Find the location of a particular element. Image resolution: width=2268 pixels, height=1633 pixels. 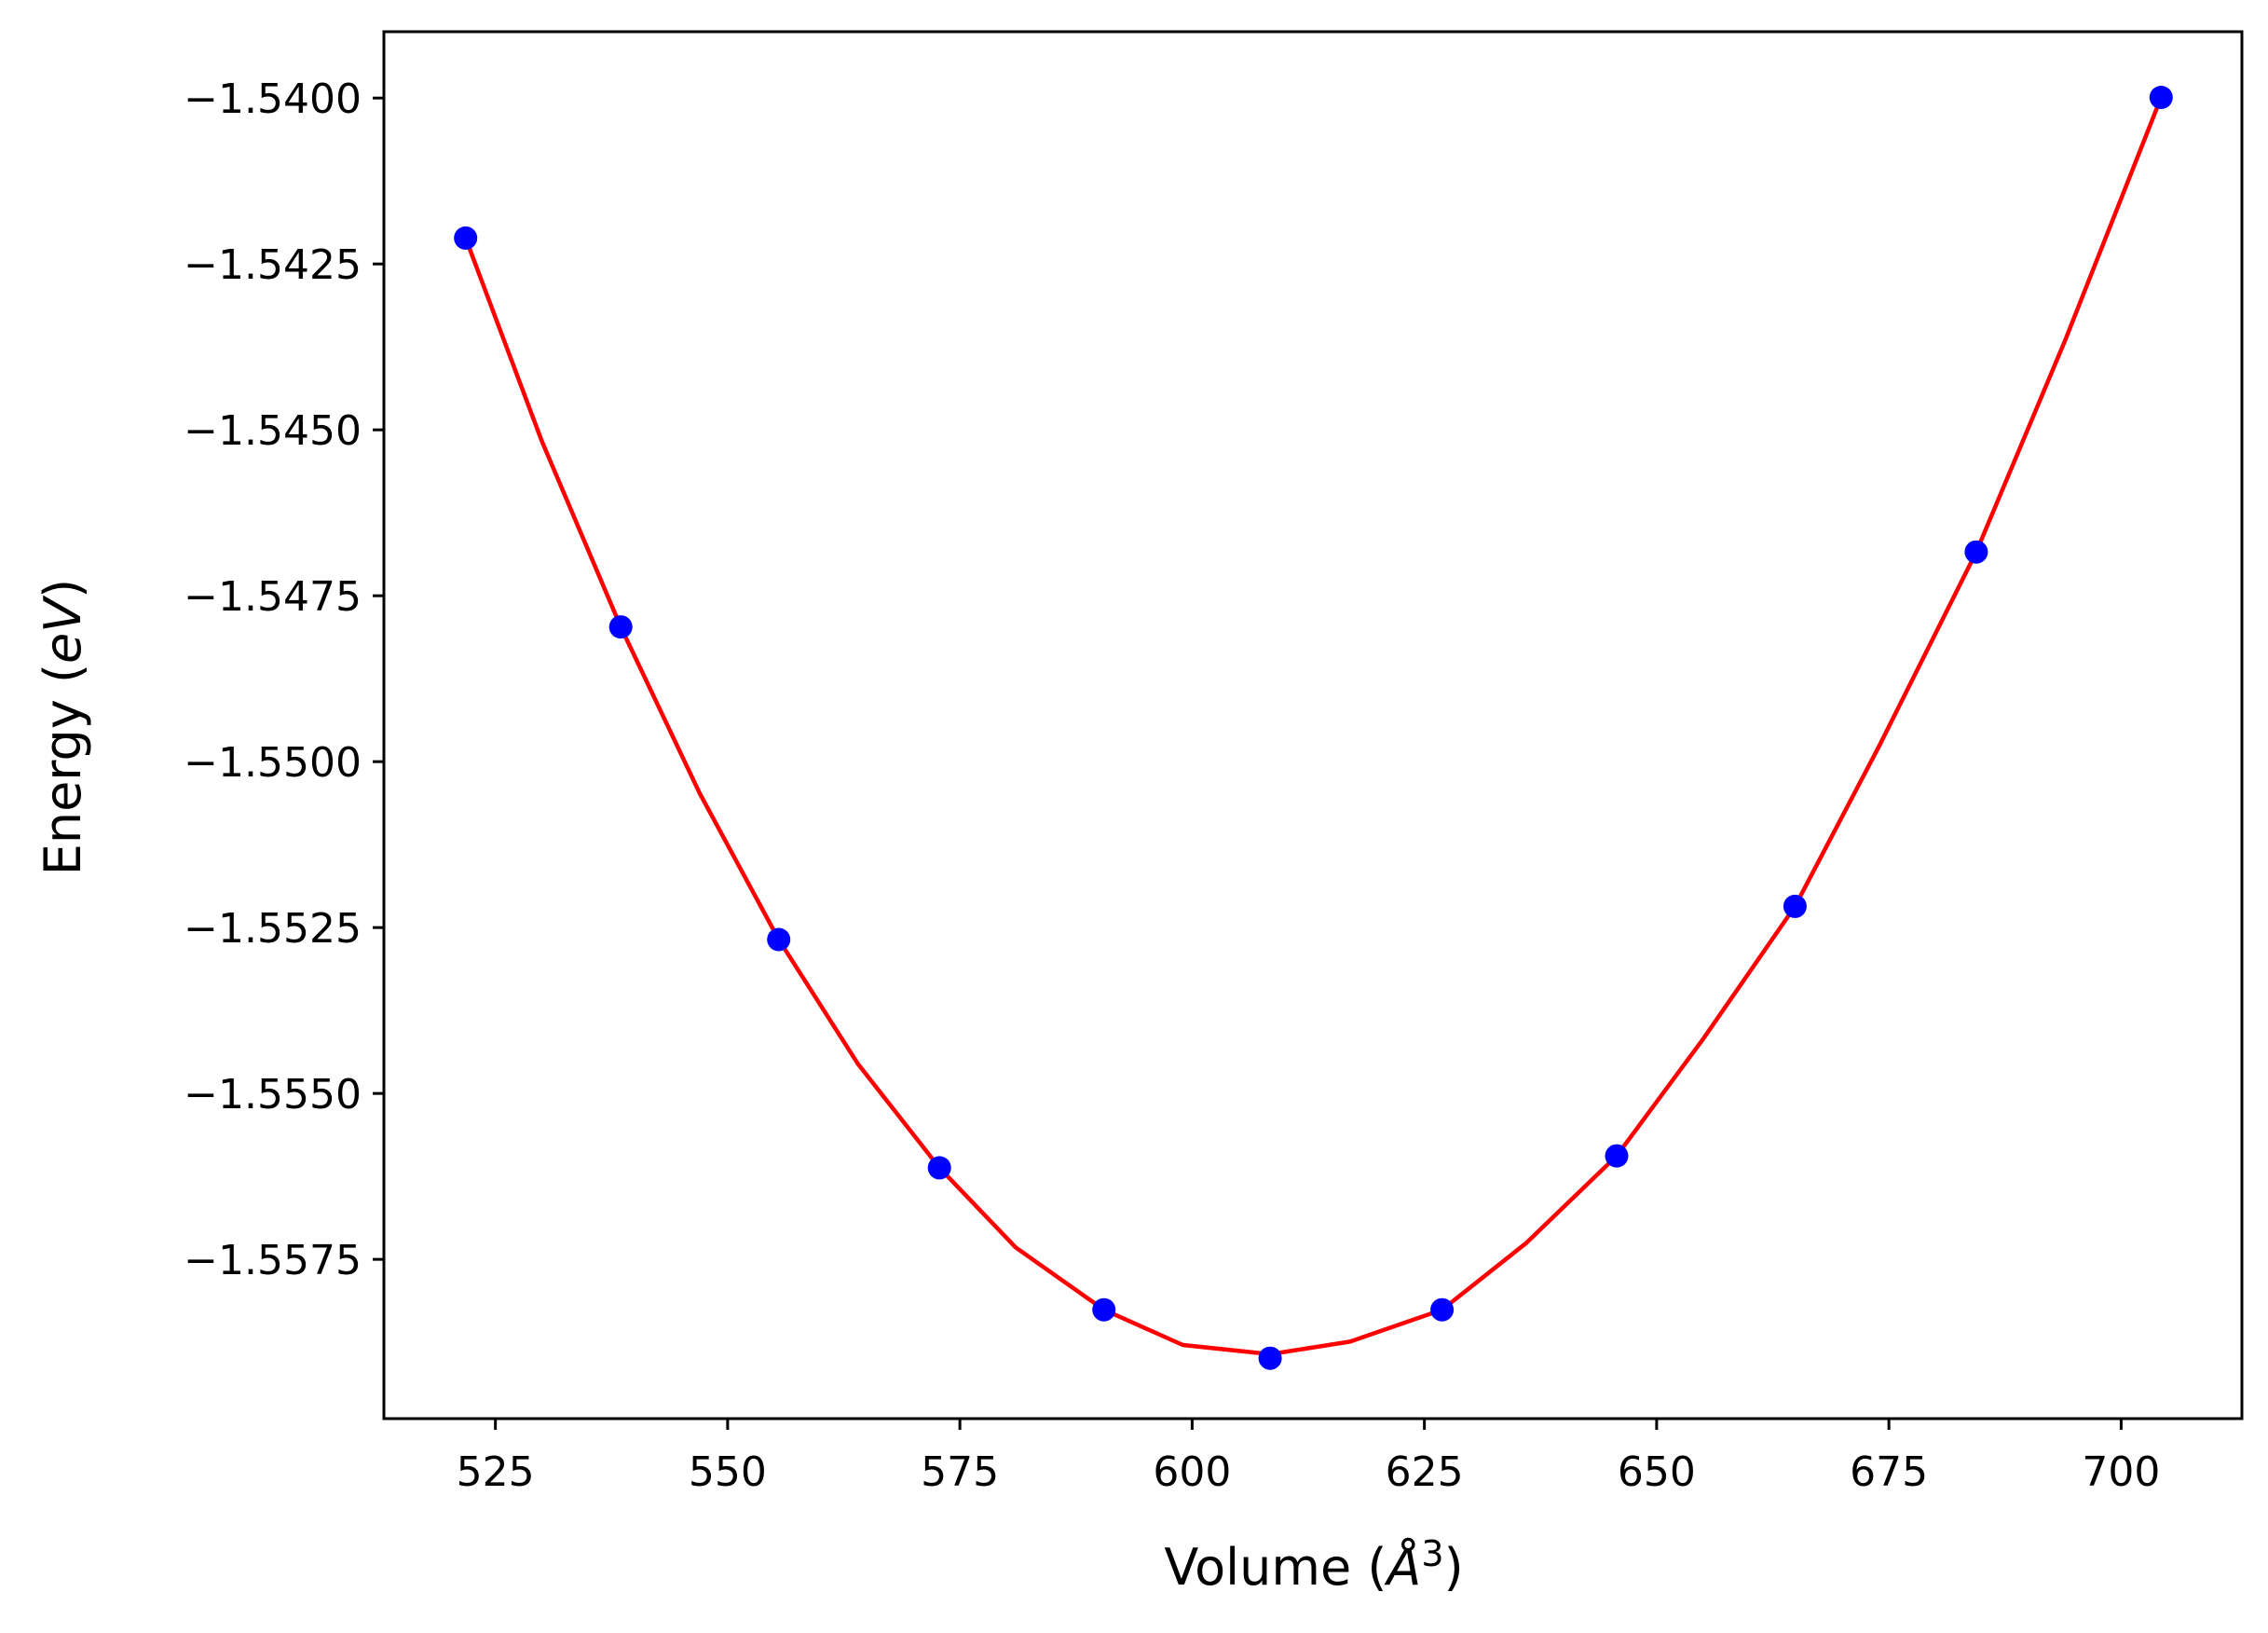

y-axis-label-text: Energy ( is located at coordinates (63, 769).